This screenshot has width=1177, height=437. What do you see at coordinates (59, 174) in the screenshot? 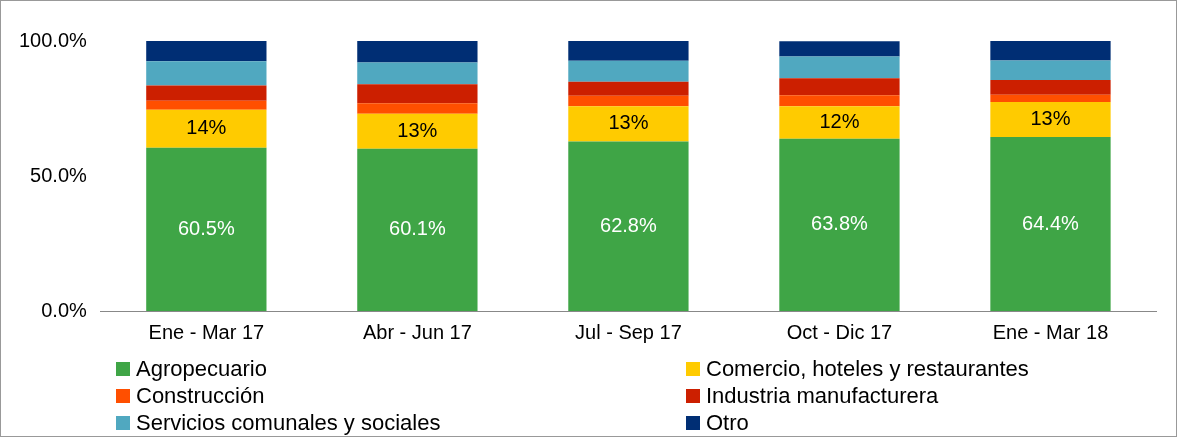
I see `y-tick-label: 50.0%` at bounding box center [59, 174].